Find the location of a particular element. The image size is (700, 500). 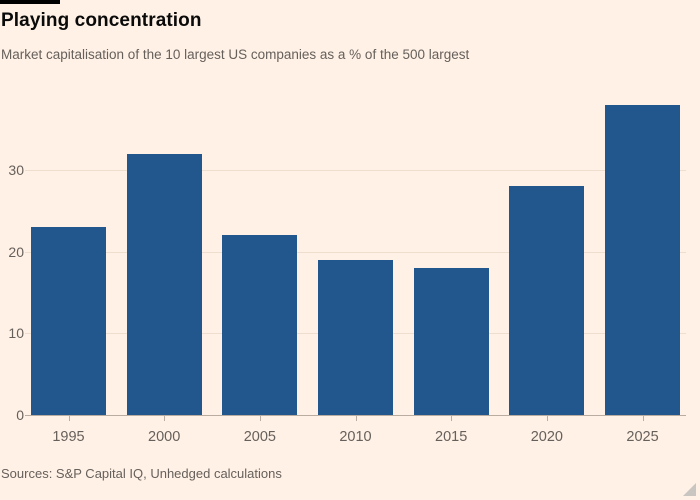

bar-2000 is located at coordinates (164, 284).